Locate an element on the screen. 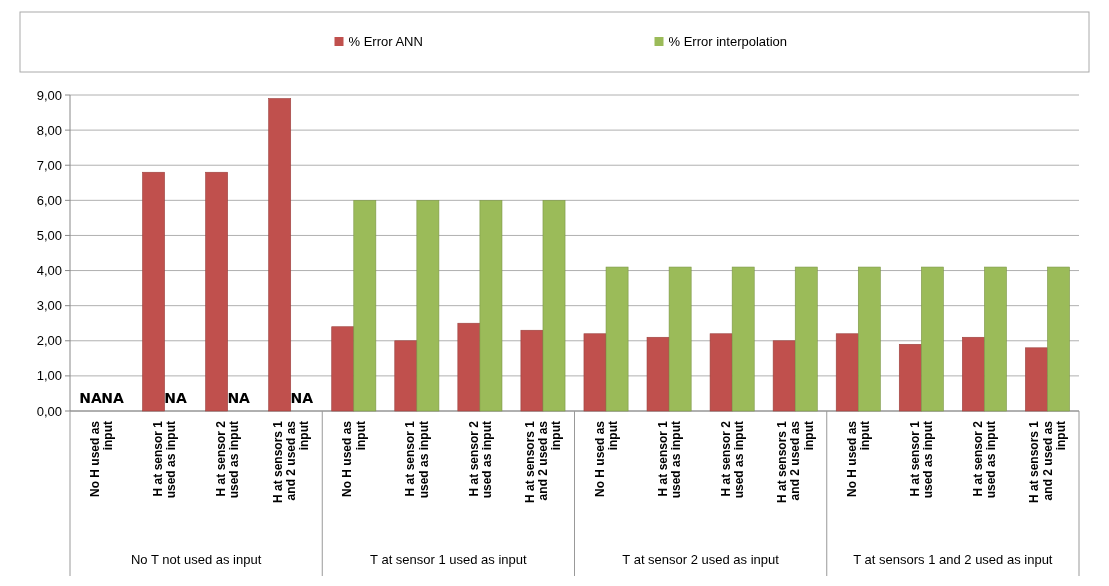 The height and width of the screenshot is (586, 1109). text: T at sensor 1 used as input is located at coordinates (449, 559).